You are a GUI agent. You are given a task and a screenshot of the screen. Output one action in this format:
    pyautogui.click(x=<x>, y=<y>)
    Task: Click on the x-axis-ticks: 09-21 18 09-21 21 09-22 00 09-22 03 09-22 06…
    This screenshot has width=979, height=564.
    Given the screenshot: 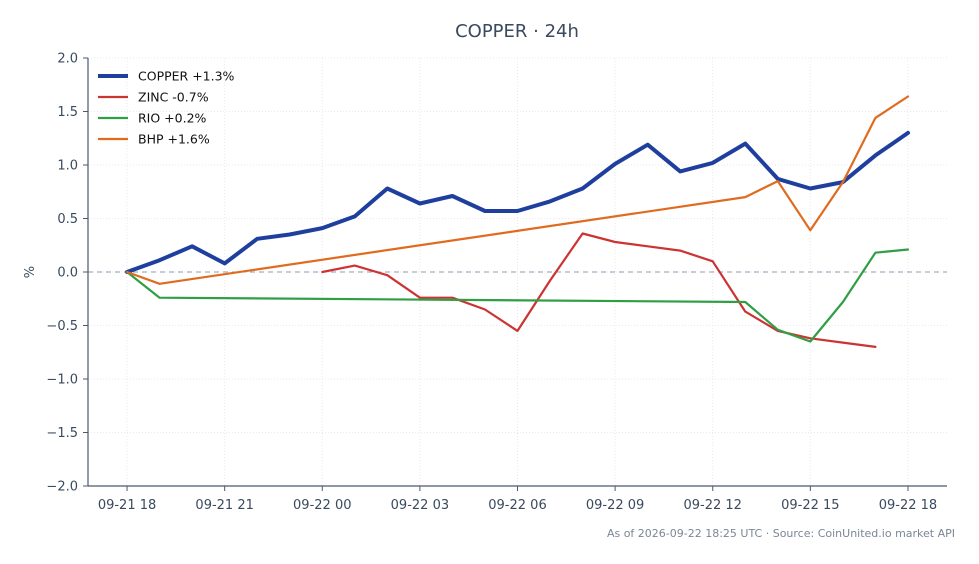 What is the action you would take?
    pyautogui.click(x=517, y=499)
    